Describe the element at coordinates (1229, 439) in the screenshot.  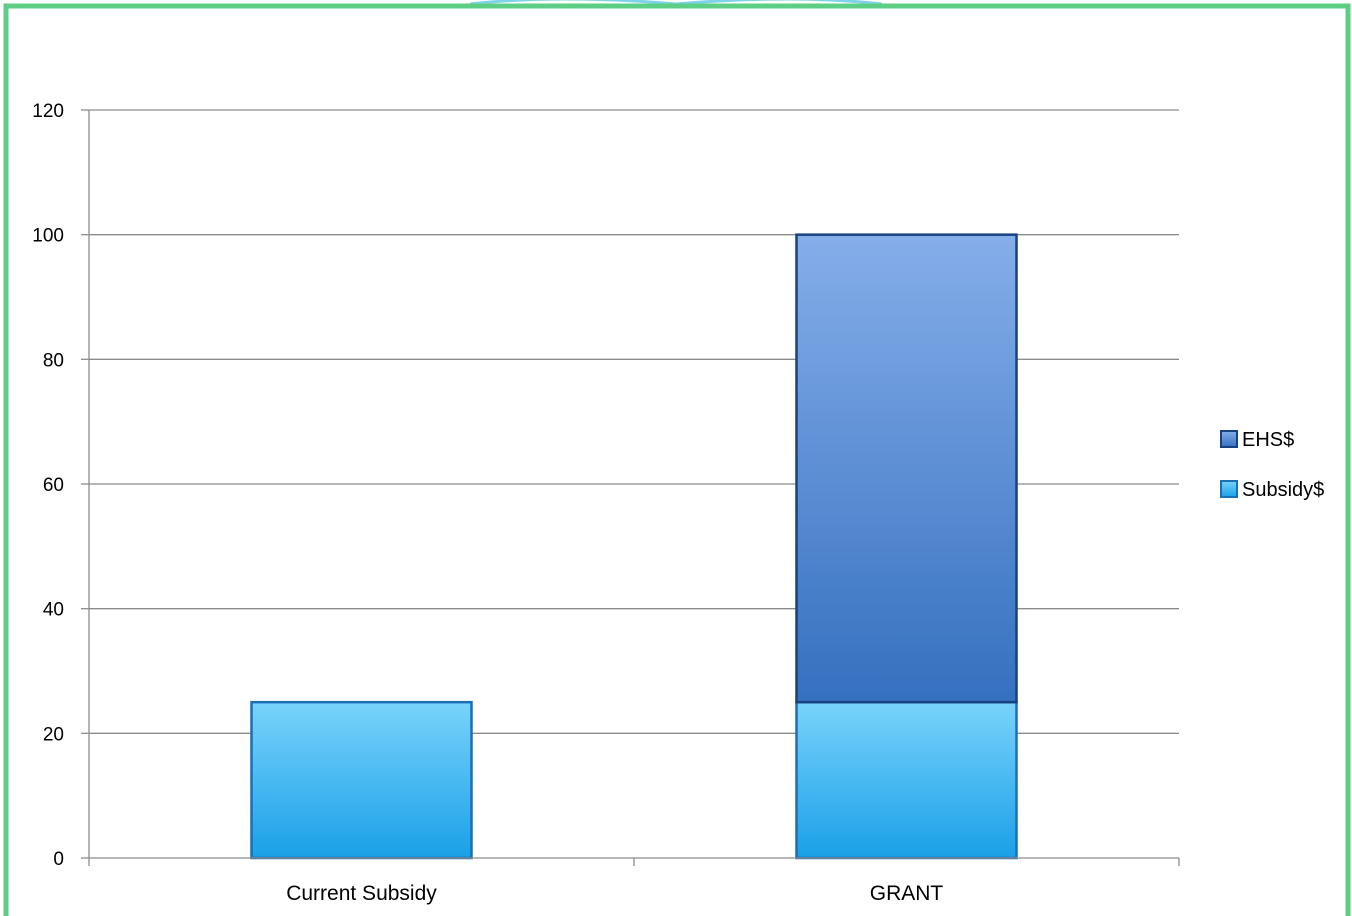
I see `legend-swatch-ehs` at that location.